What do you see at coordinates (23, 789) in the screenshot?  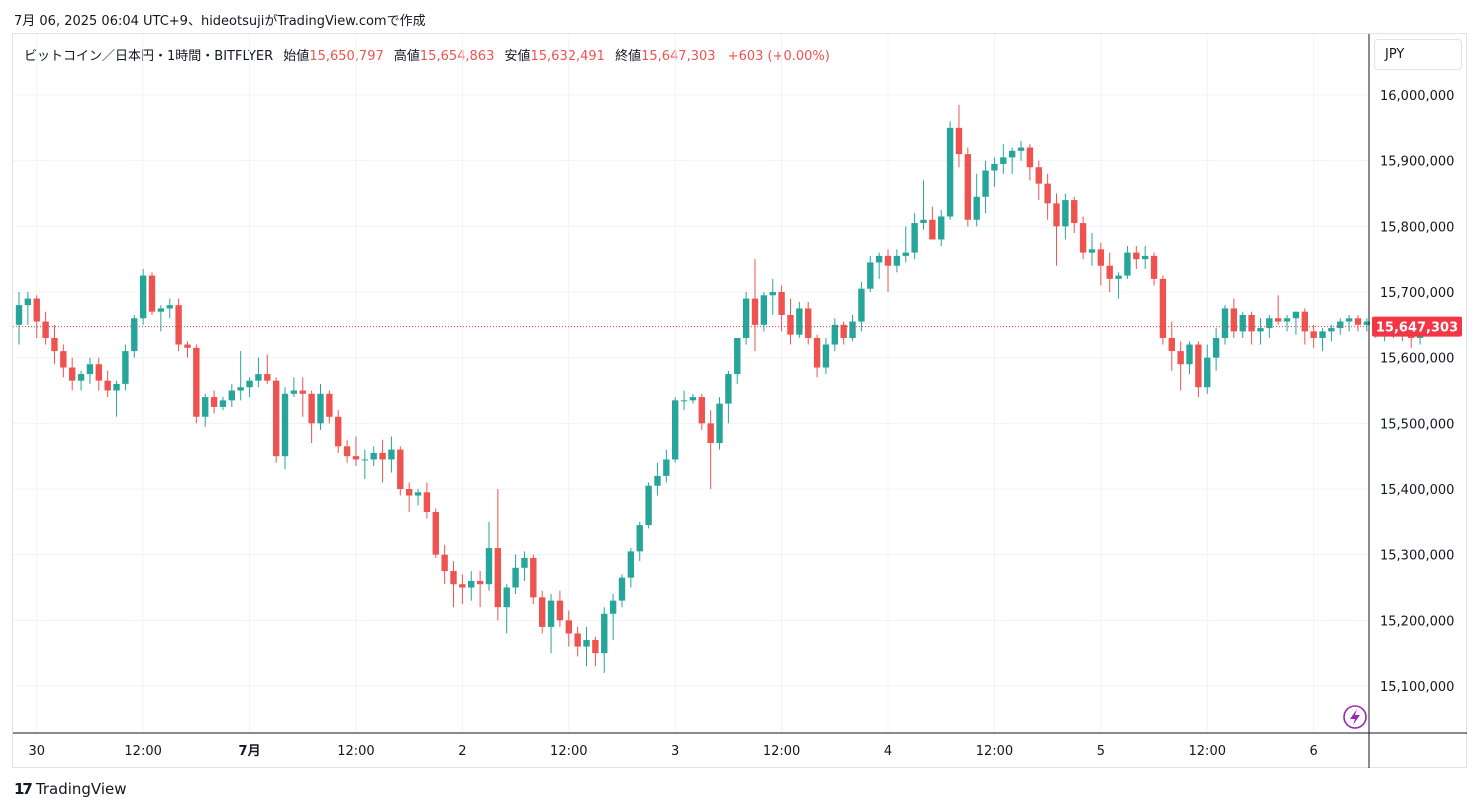 I see `tradingview-logo-icon: 17` at bounding box center [23, 789].